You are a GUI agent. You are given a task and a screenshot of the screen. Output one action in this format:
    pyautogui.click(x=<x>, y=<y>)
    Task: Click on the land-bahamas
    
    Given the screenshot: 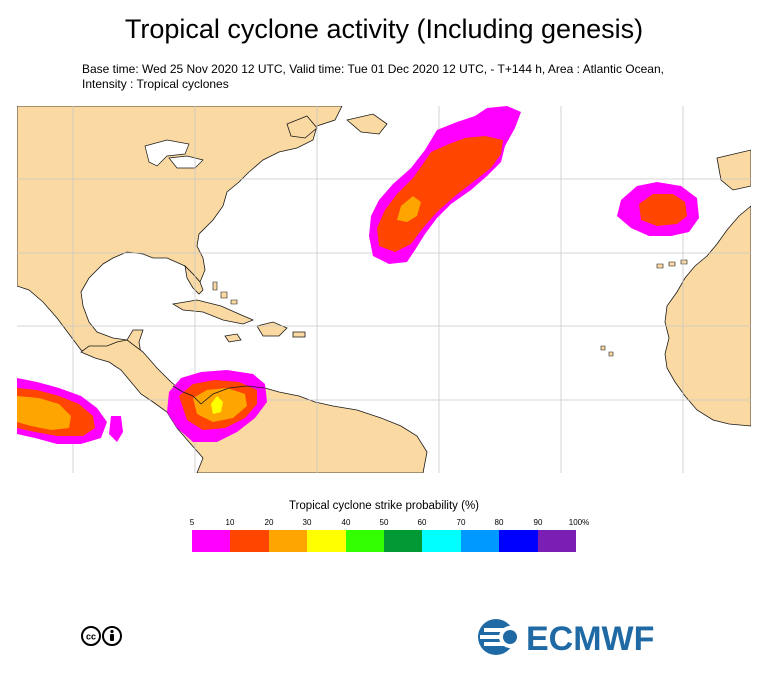 What is the action you would take?
    pyautogui.click(x=225, y=293)
    